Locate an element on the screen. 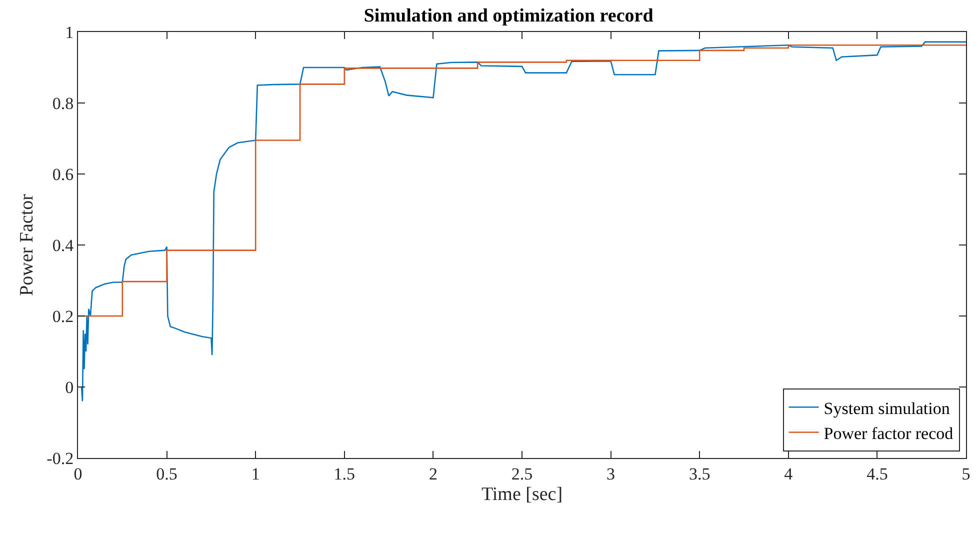  y-tick-label: -0.2 is located at coordinates (60, 458).